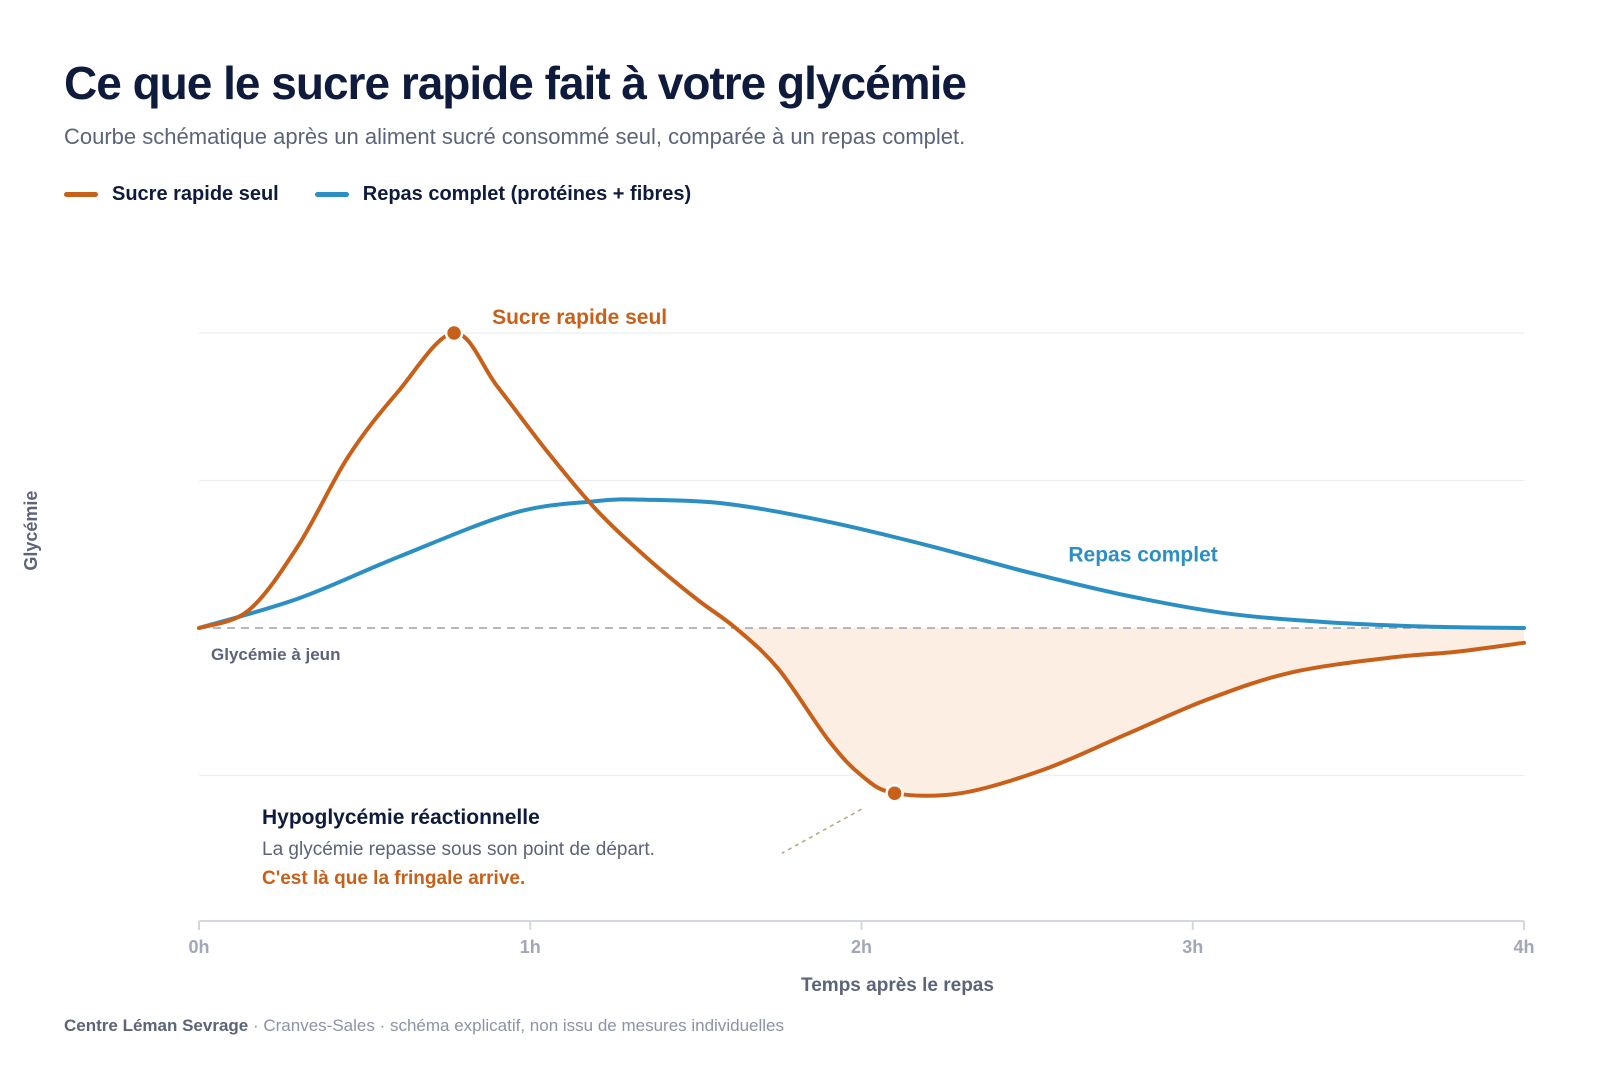  What do you see at coordinates (1142, 554) in the screenshot?
I see `series-label-repas: Repas complet` at bounding box center [1142, 554].